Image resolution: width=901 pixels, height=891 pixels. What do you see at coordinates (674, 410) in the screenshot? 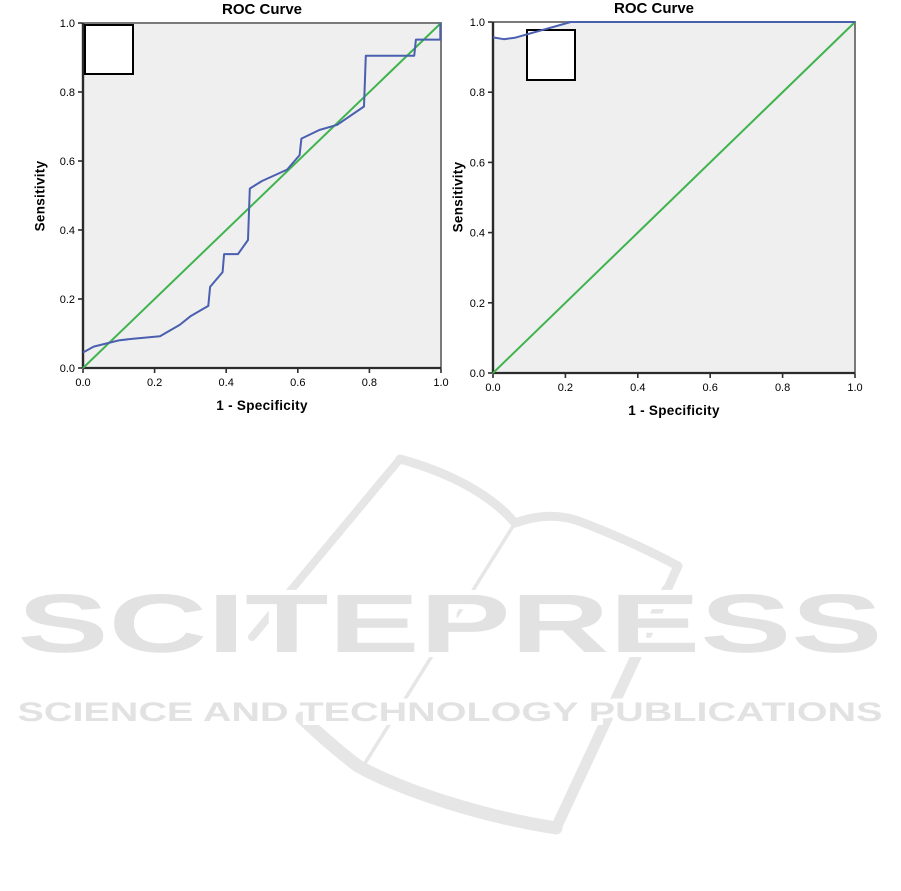
I see `x-axis-label-right: 1 - Specificity` at bounding box center [674, 410].